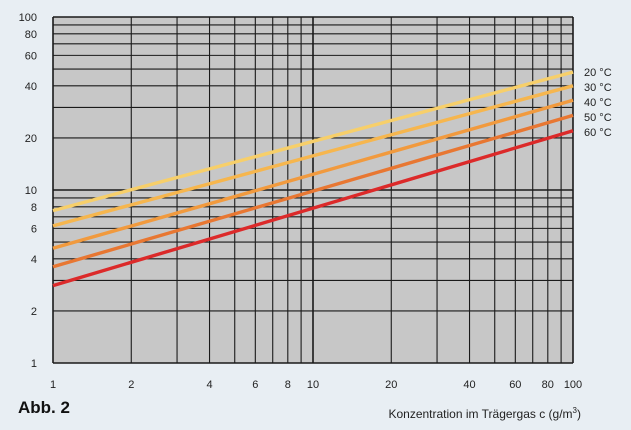 The width and height of the screenshot is (631, 430). What do you see at coordinates (598, 73) in the screenshot?
I see `legend-item: 20 °C` at bounding box center [598, 73].